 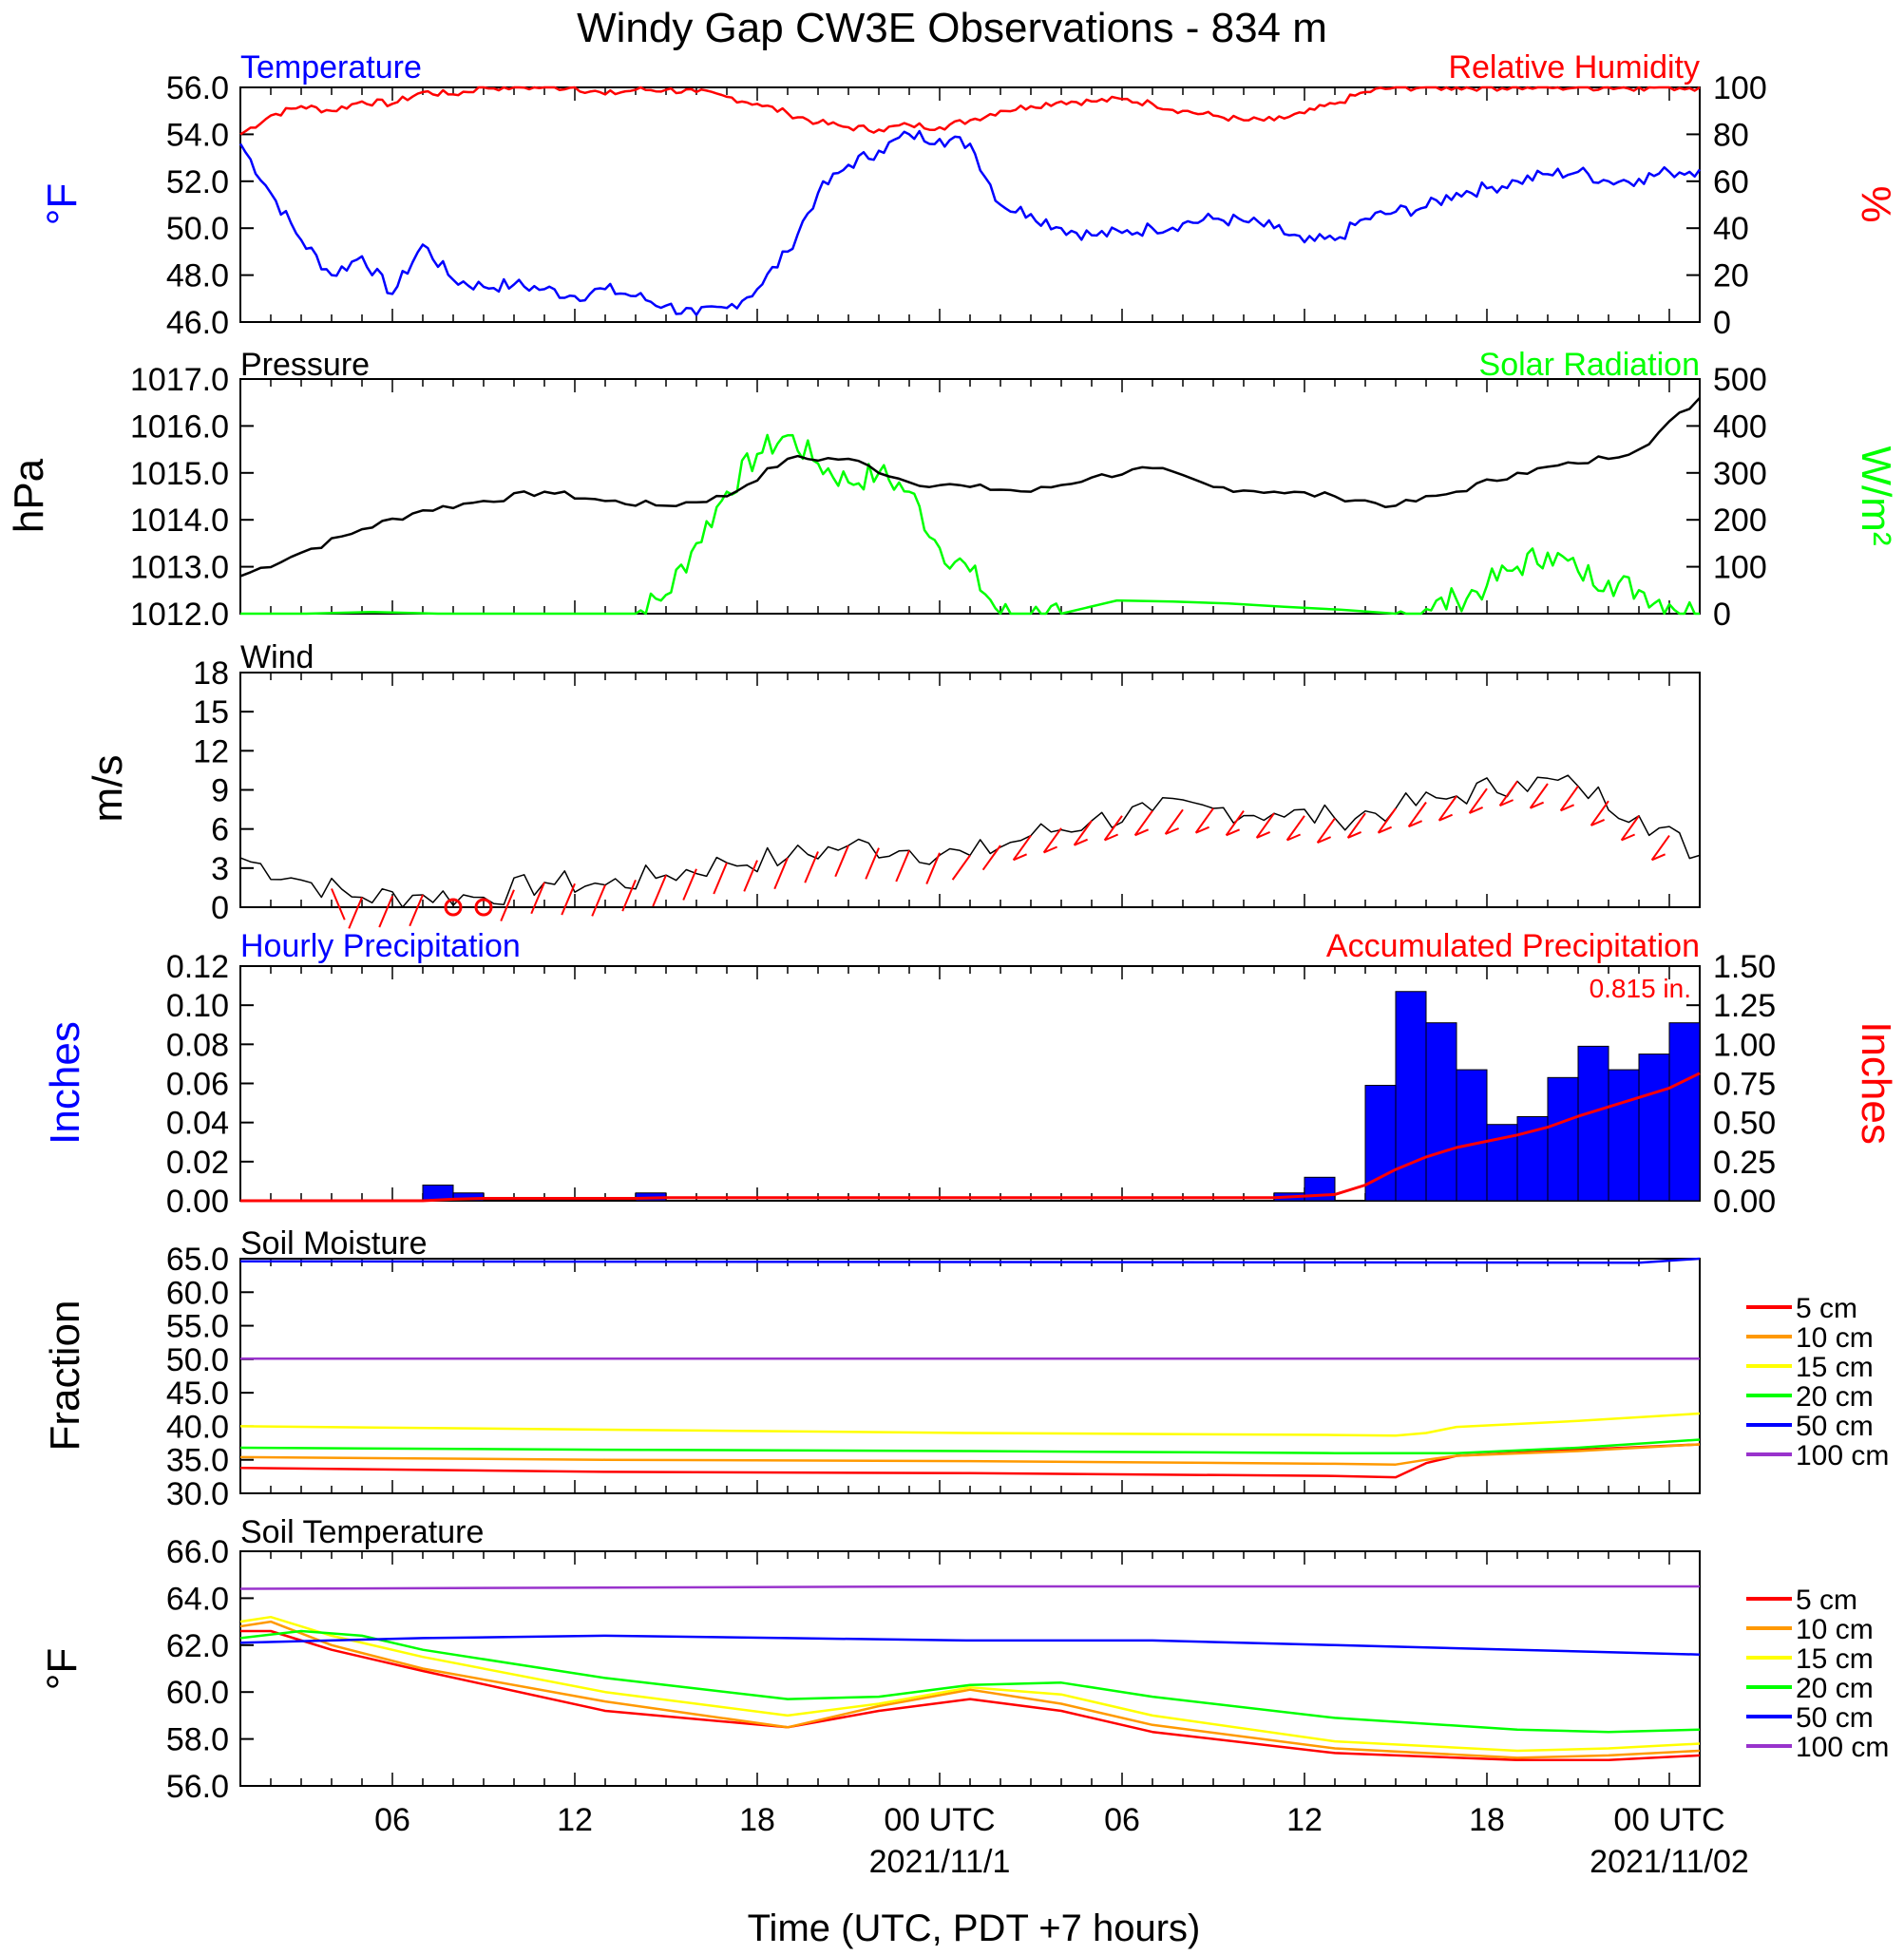 I want to click on temp-tick-label: 56.0, so click(x=197, y=88).